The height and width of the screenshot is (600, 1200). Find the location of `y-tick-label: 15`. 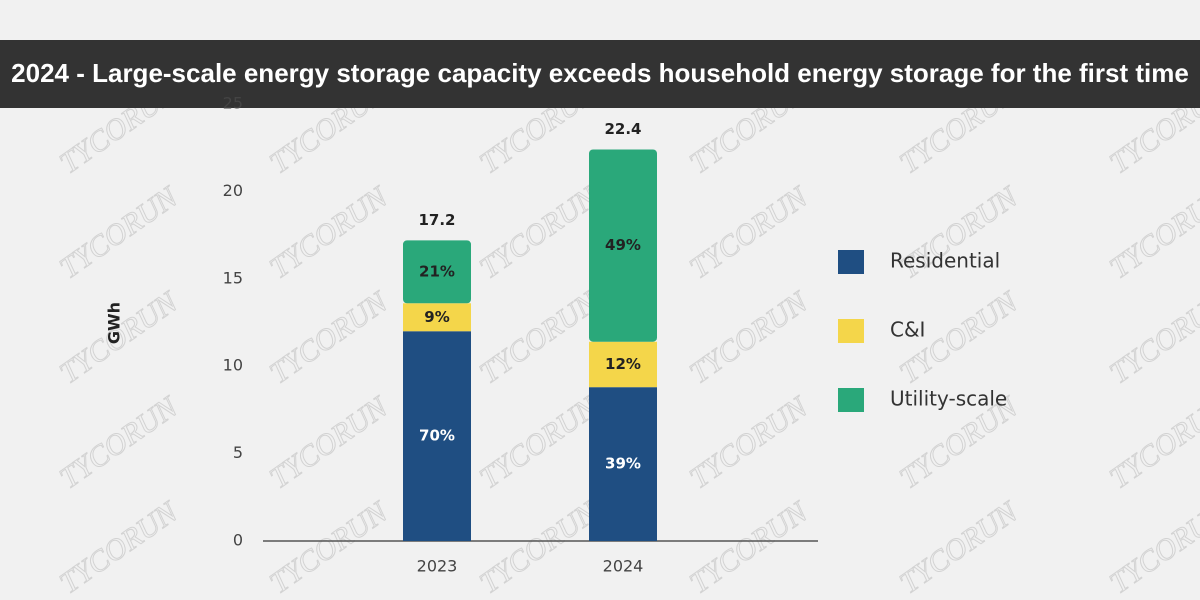

y-tick-label: 15 is located at coordinates (233, 277).